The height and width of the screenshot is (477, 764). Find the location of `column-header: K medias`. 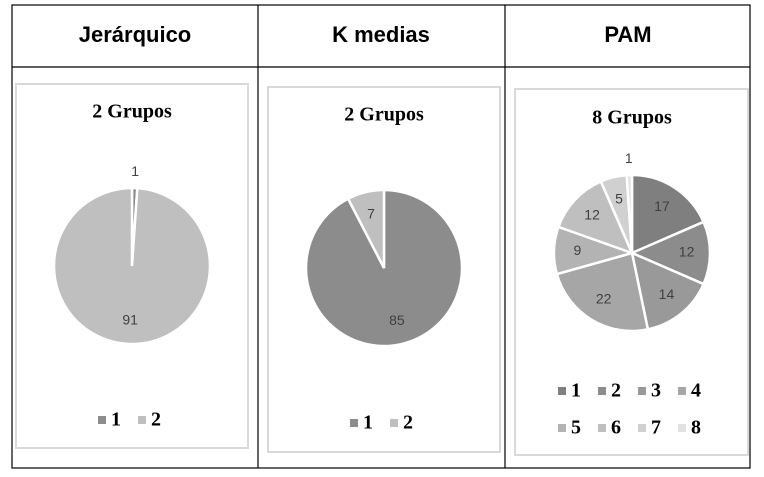

column-header: K medias is located at coordinates (381, 34).